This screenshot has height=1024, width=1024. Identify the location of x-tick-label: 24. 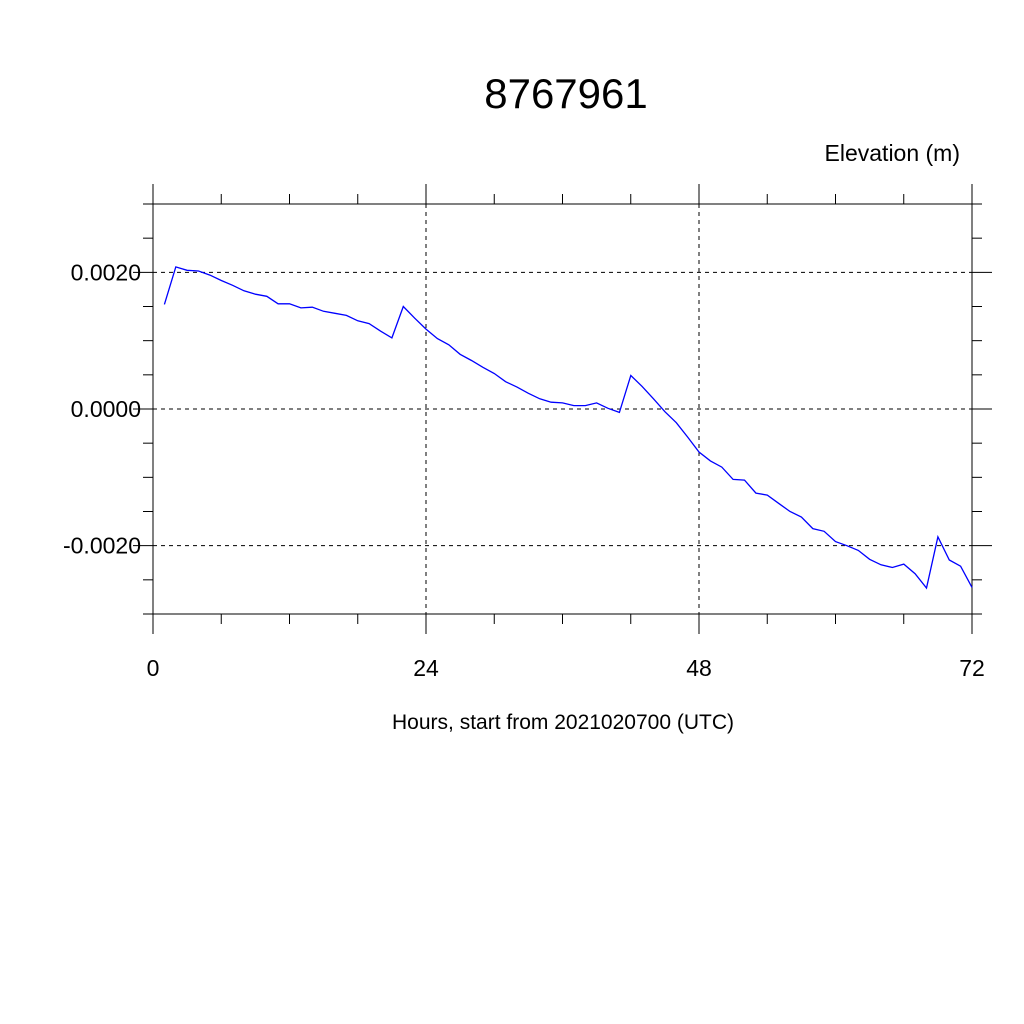
(426, 668).